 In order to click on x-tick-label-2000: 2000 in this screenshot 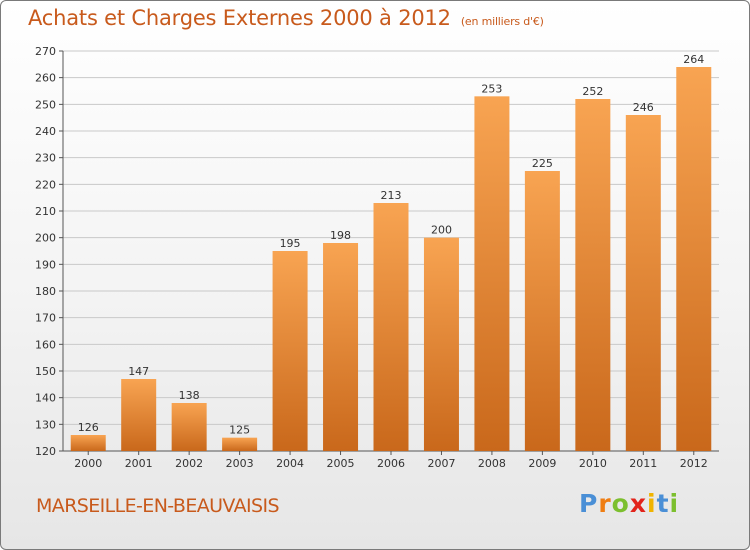, I will do `click(88, 463)`.